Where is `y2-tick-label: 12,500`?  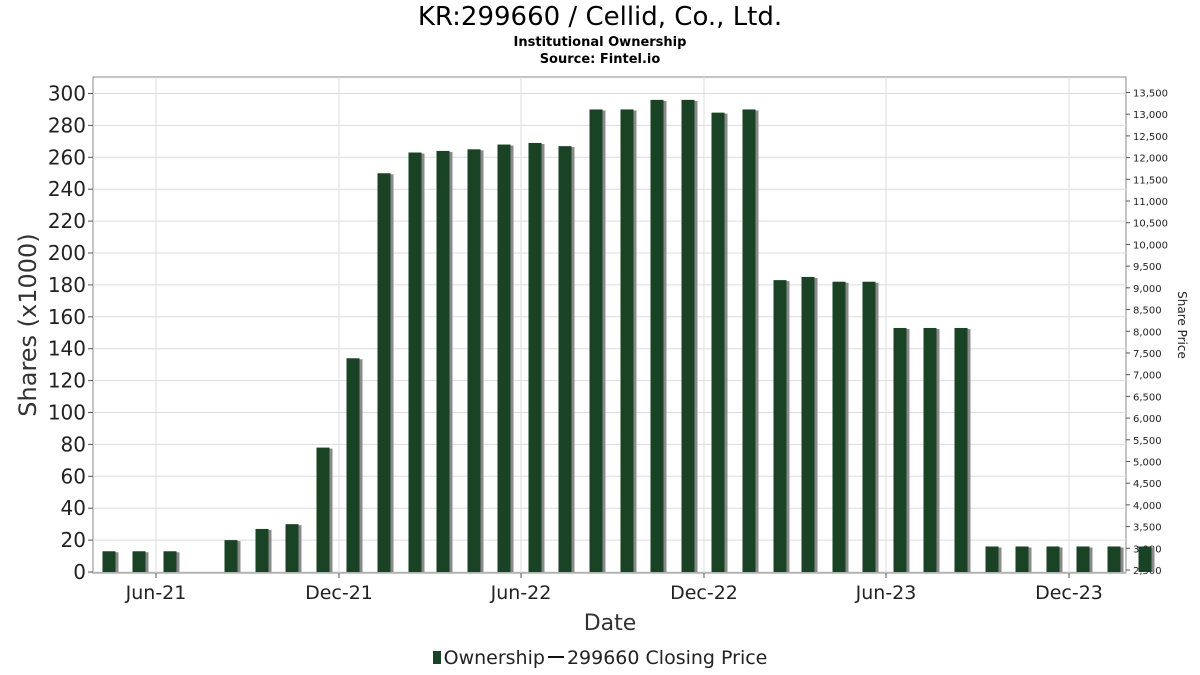
y2-tick-label: 12,500 is located at coordinates (1150, 137).